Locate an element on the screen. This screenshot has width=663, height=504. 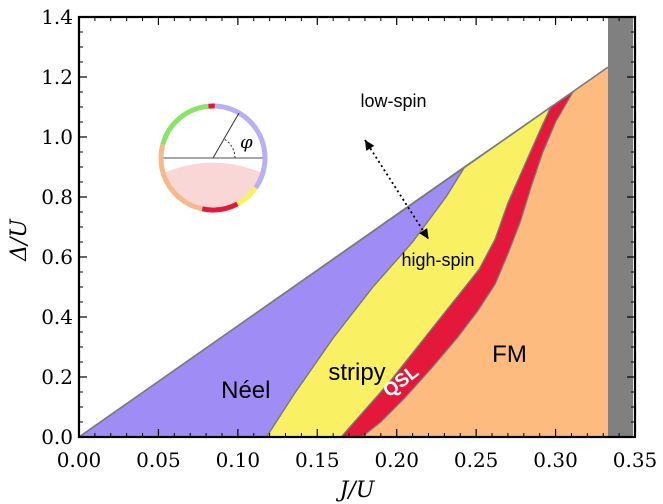
label-stripy: stripy is located at coordinates (356, 372).